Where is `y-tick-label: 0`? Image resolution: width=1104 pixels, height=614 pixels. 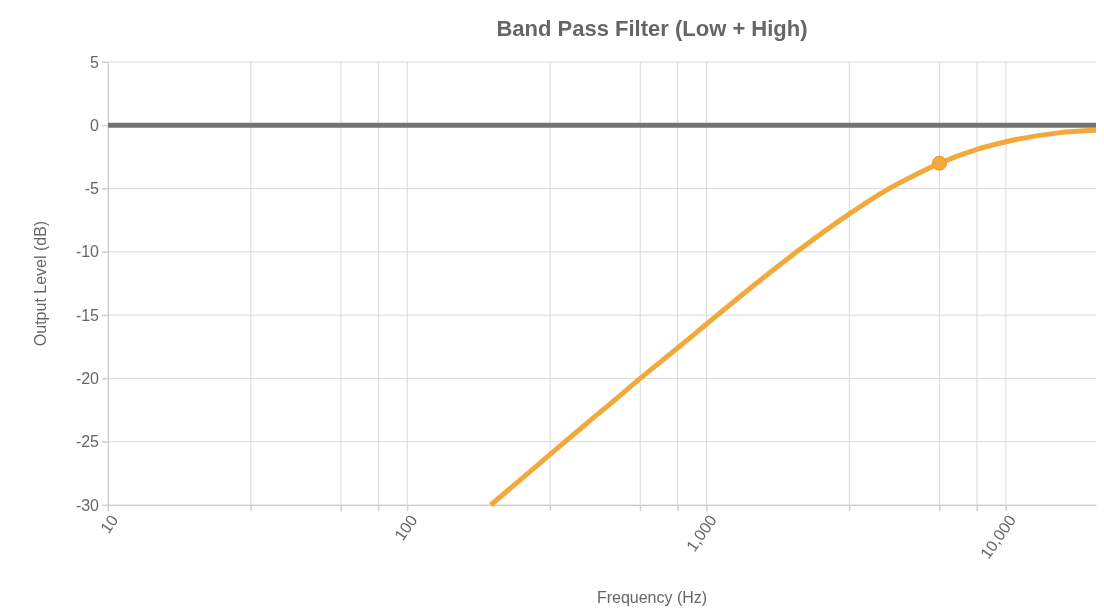
y-tick-label: 0 is located at coordinates (95, 125).